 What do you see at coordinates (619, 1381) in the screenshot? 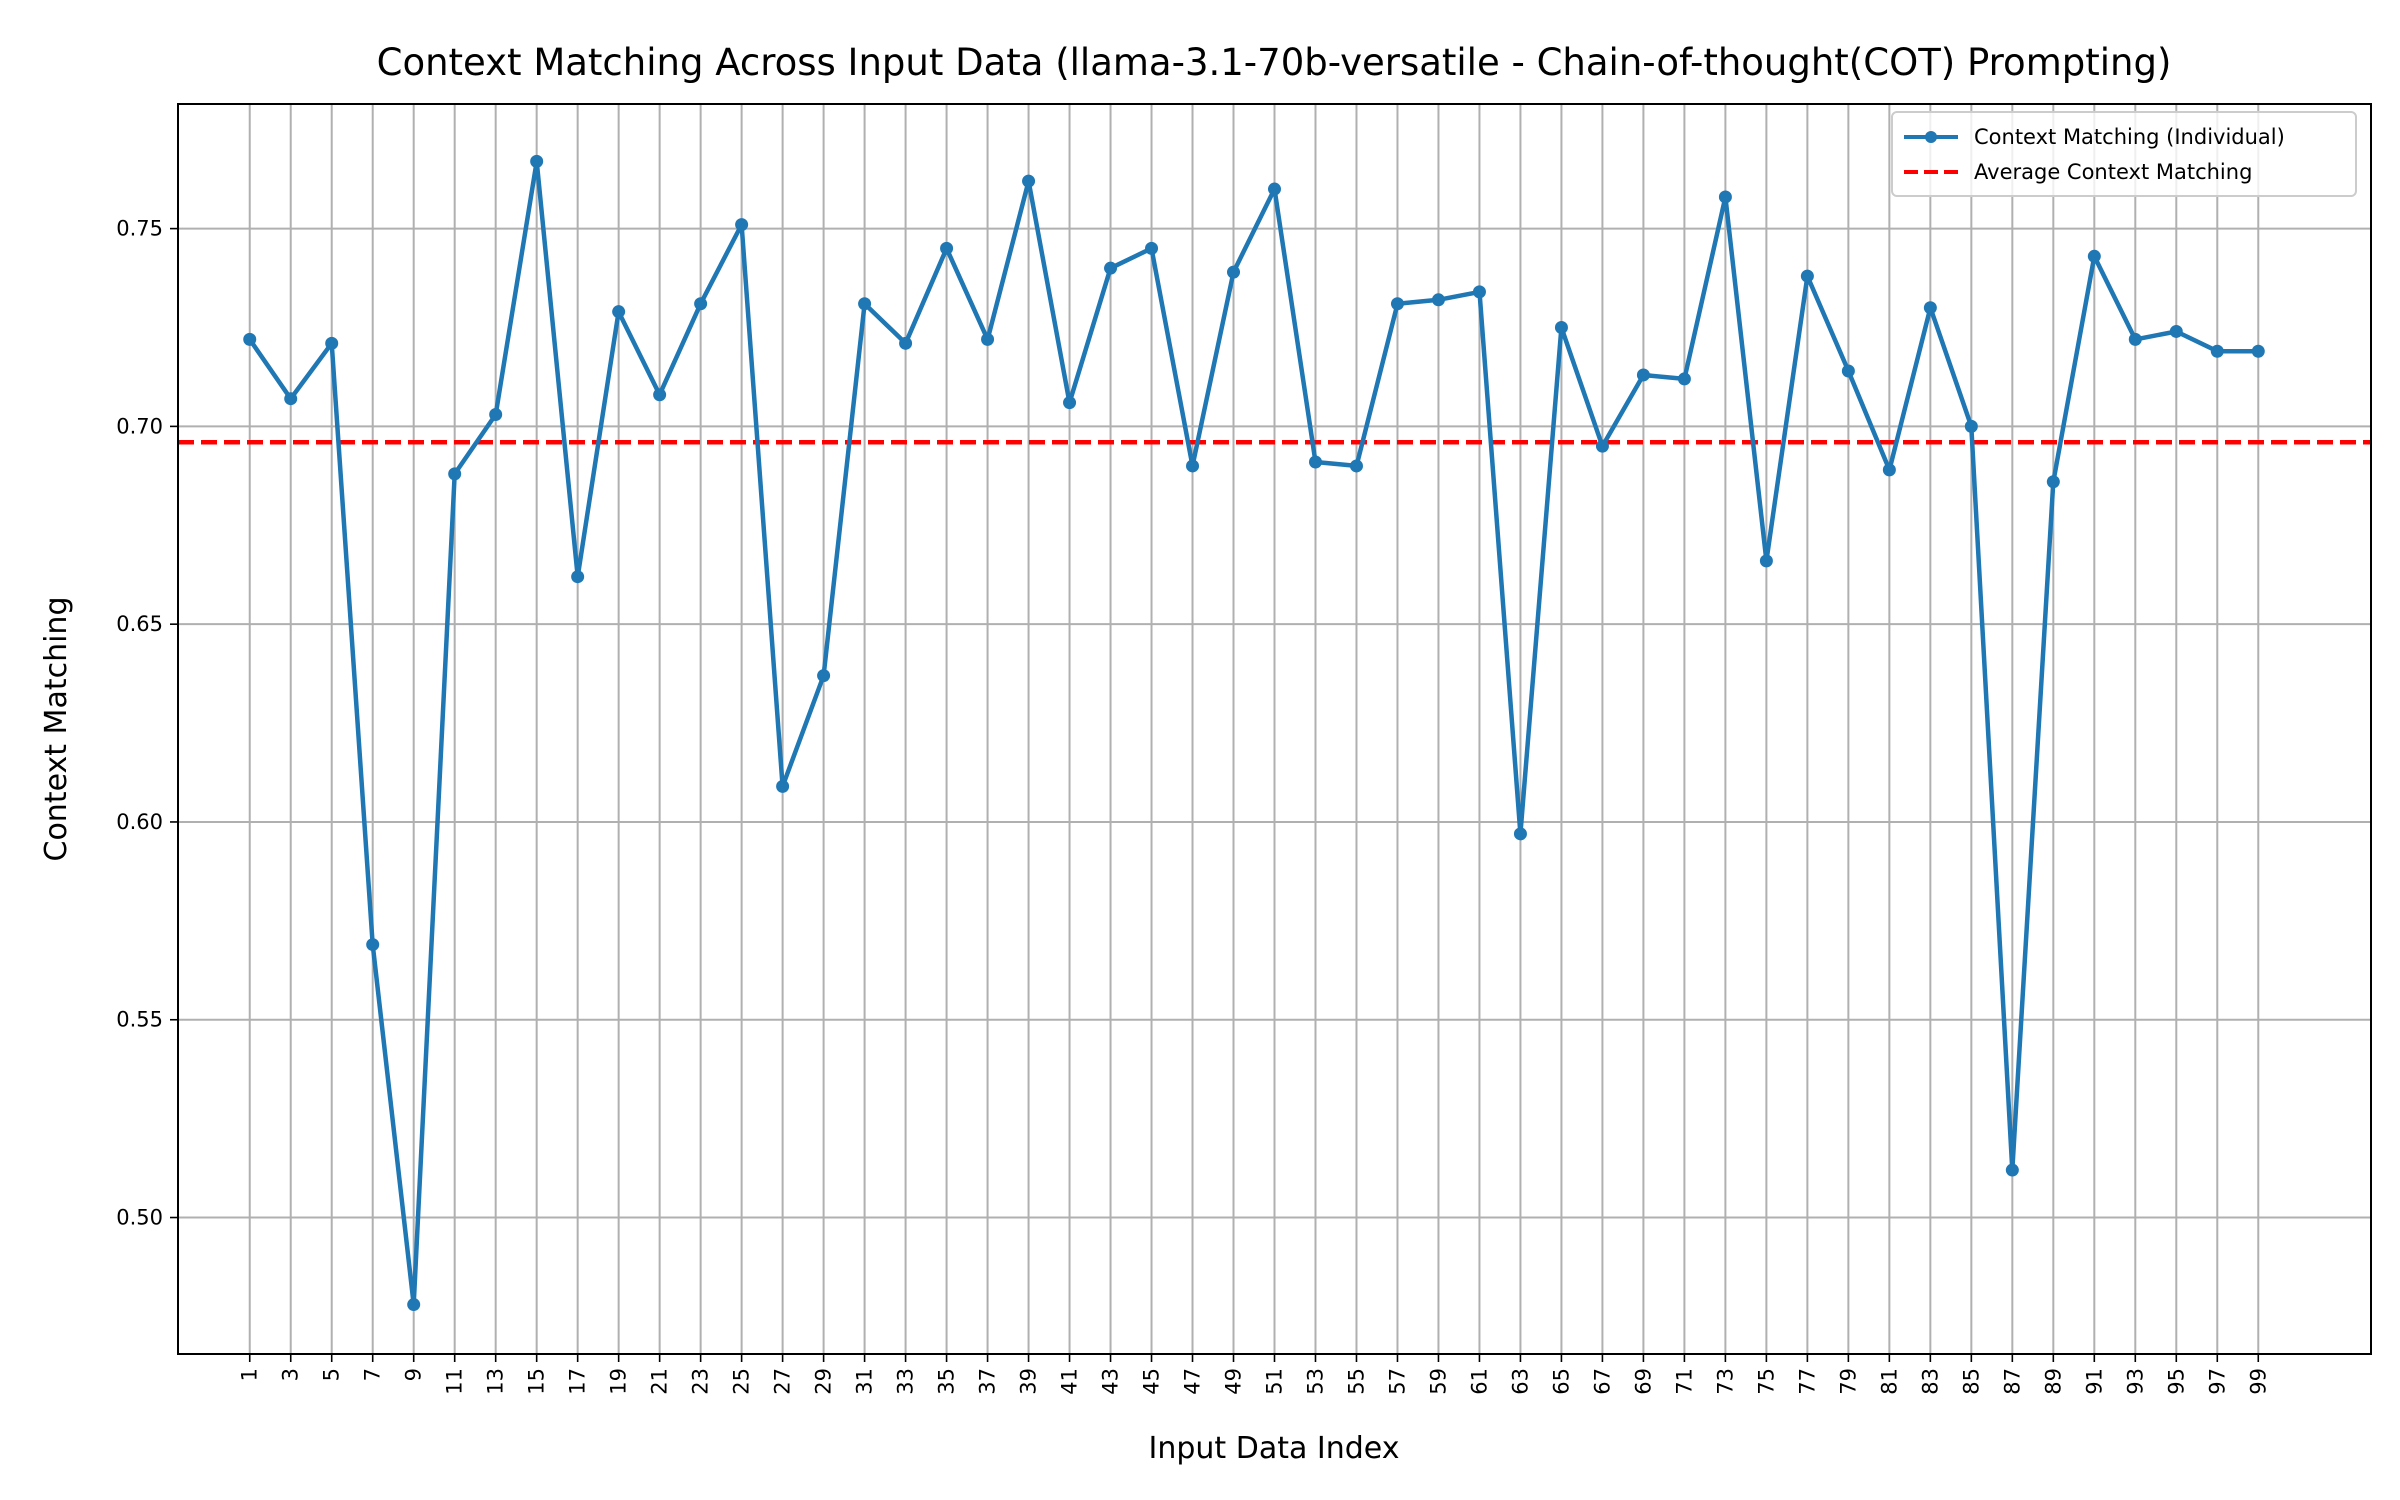
I see `x-tick-label: 19` at bounding box center [619, 1381].